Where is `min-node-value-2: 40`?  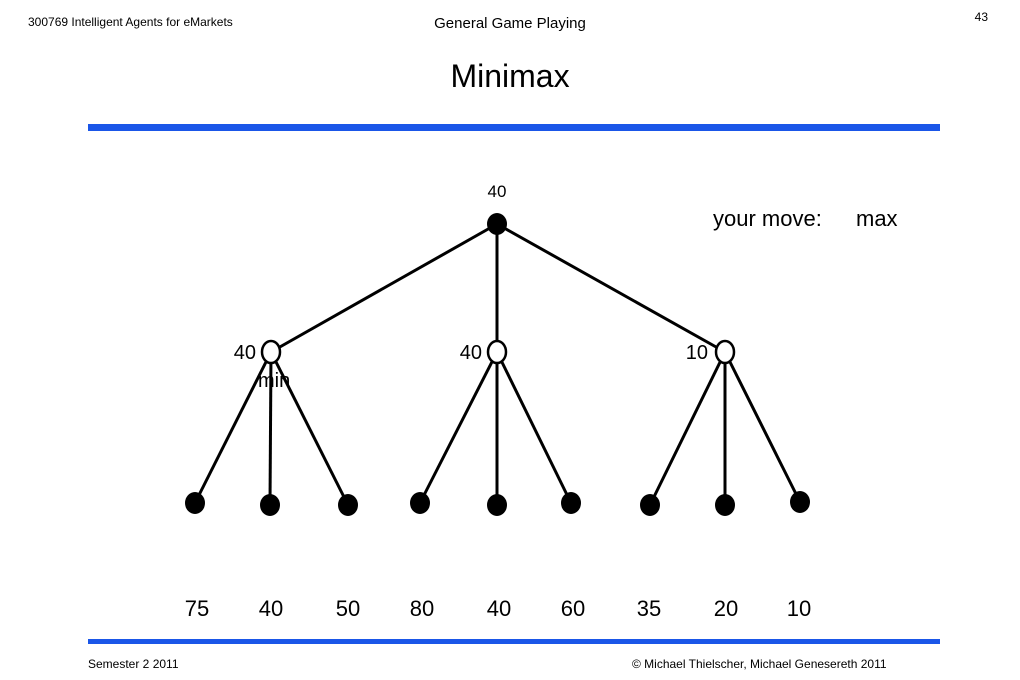
min-node-value-2: 40 is located at coordinates (471, 353).